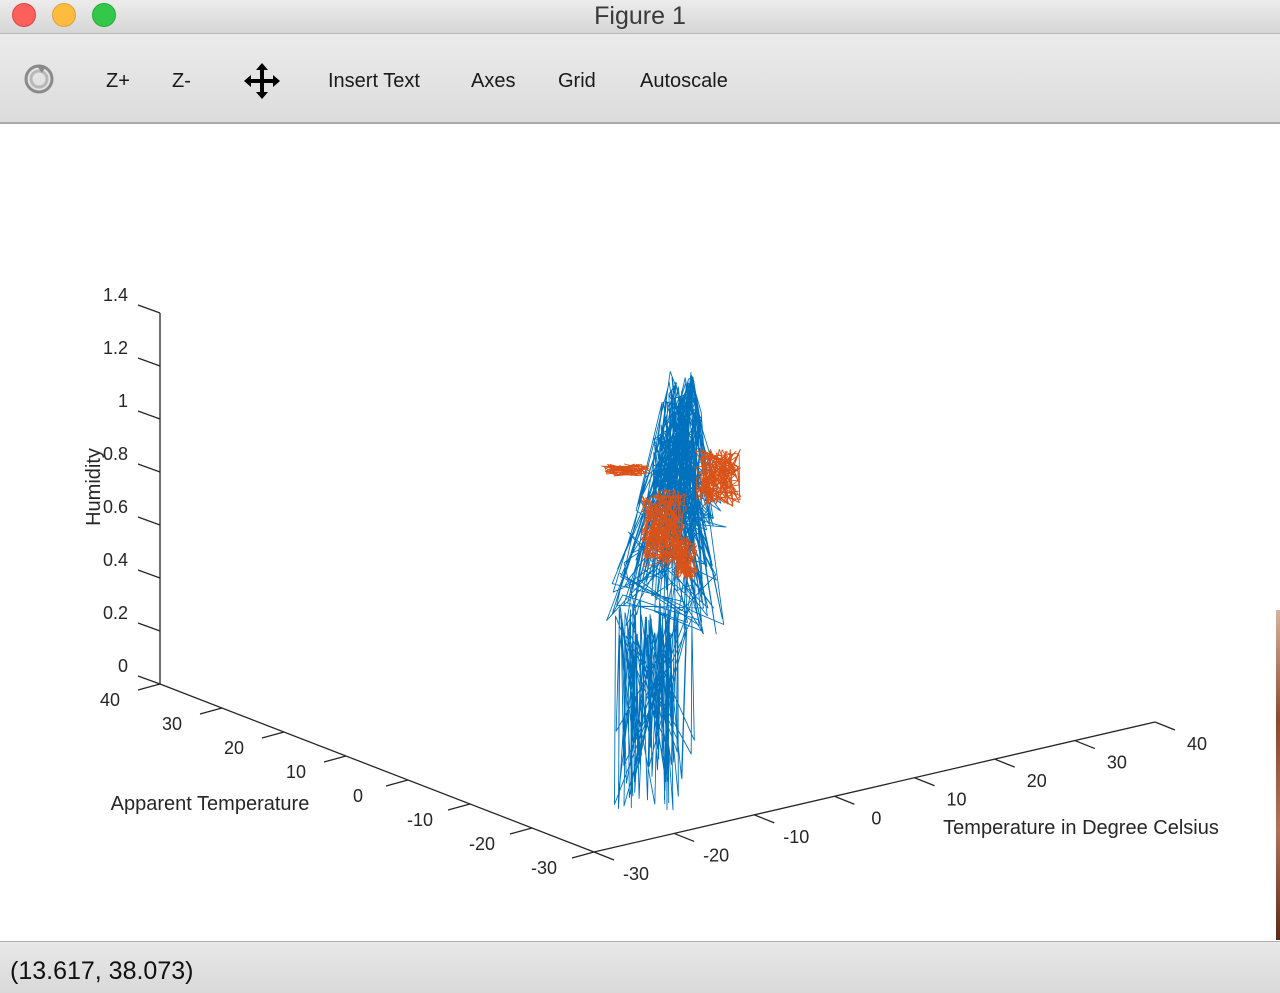  I want to click on pan-move-icon, so click(262, 81).